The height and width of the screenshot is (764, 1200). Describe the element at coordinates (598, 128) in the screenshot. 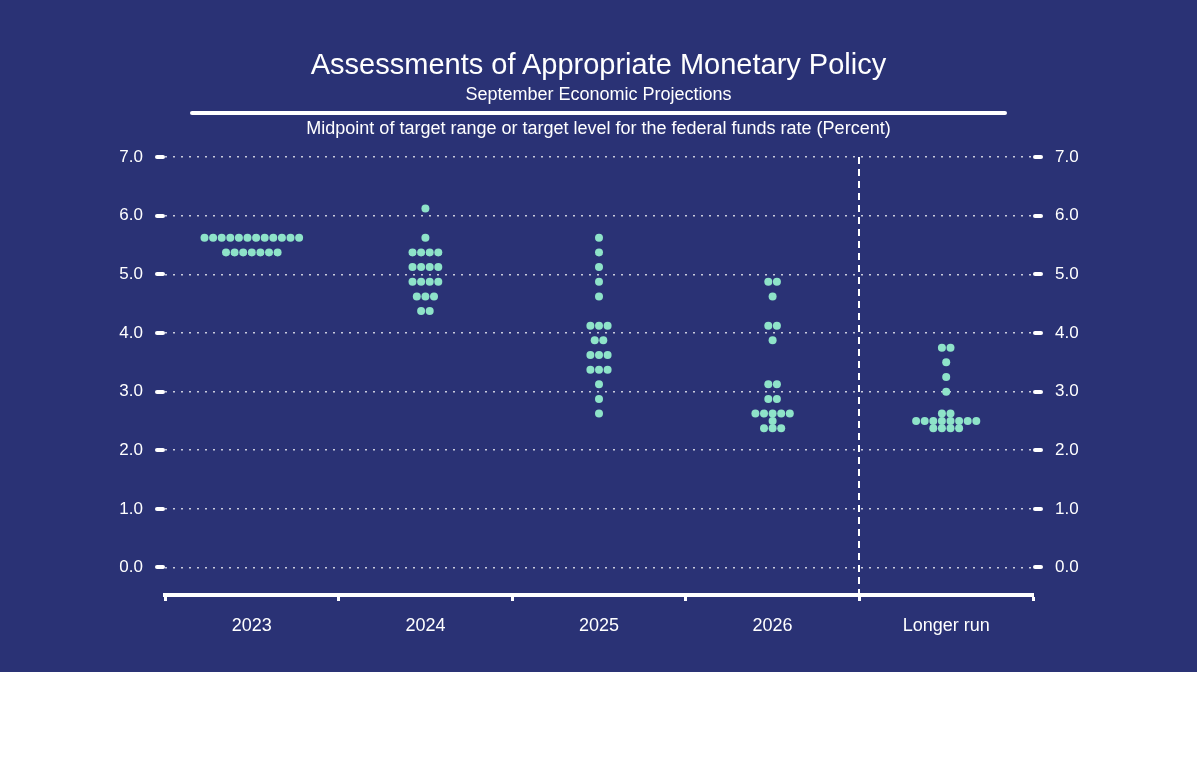

I see `y-axis-title: Midpoint of target range or target level for the federal funds rate (Percent)` at that location.